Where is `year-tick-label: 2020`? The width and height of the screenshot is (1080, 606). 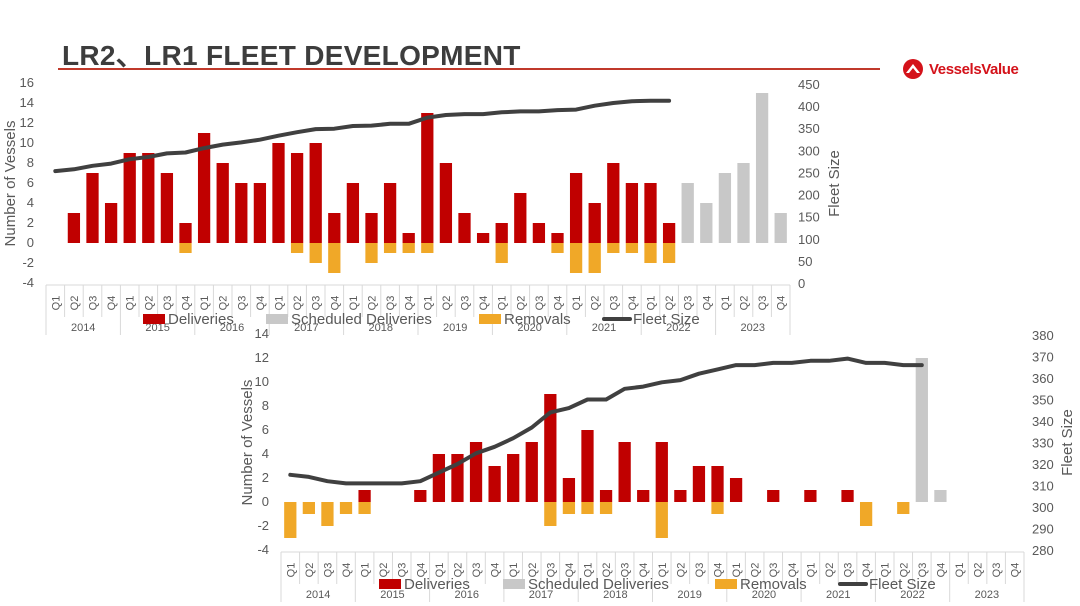 year-tick-label: 2020 is located at coordinates (529, 328).